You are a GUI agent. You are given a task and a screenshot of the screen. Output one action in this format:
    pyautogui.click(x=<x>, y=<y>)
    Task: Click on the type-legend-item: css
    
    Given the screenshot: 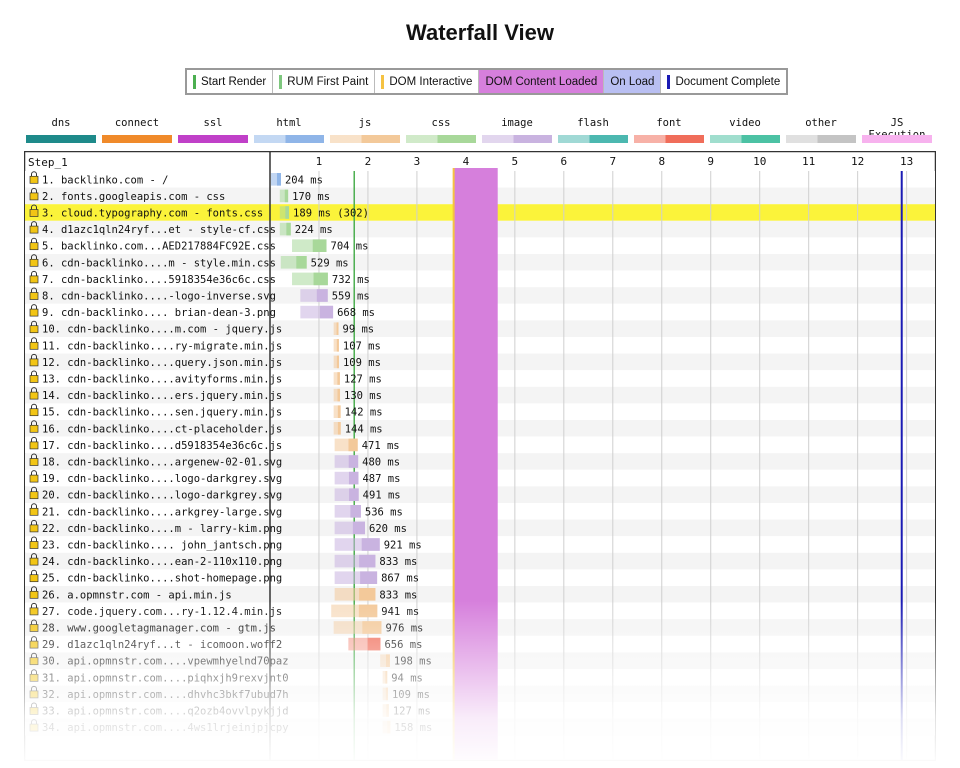 What is the action you would take?
    pyautogui.click(x=441, y=130)
    